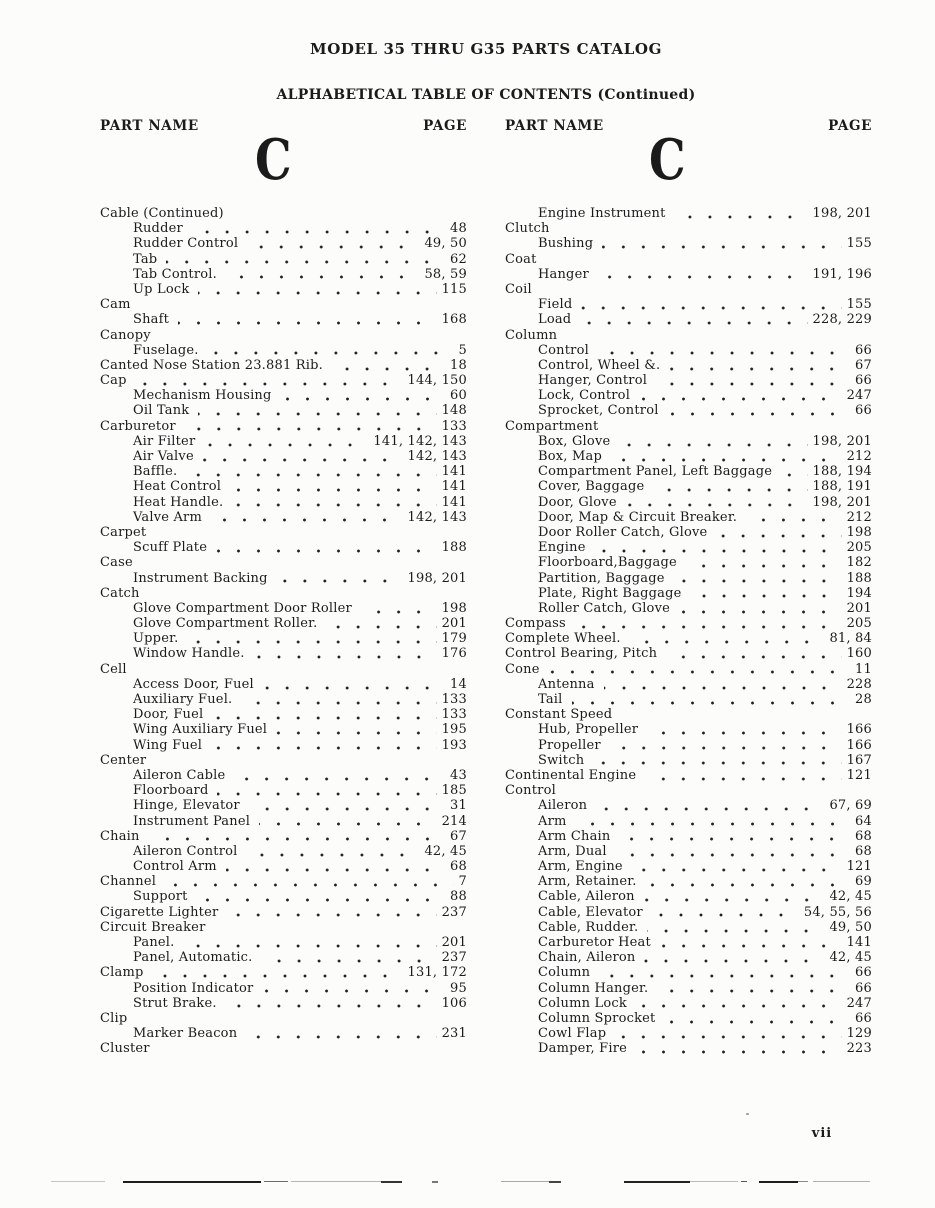  What do you see at coordinates (283, 350) in the screenshot?
I see `toc-entry: Fuselage. 5` at bounding box center [283, 350].